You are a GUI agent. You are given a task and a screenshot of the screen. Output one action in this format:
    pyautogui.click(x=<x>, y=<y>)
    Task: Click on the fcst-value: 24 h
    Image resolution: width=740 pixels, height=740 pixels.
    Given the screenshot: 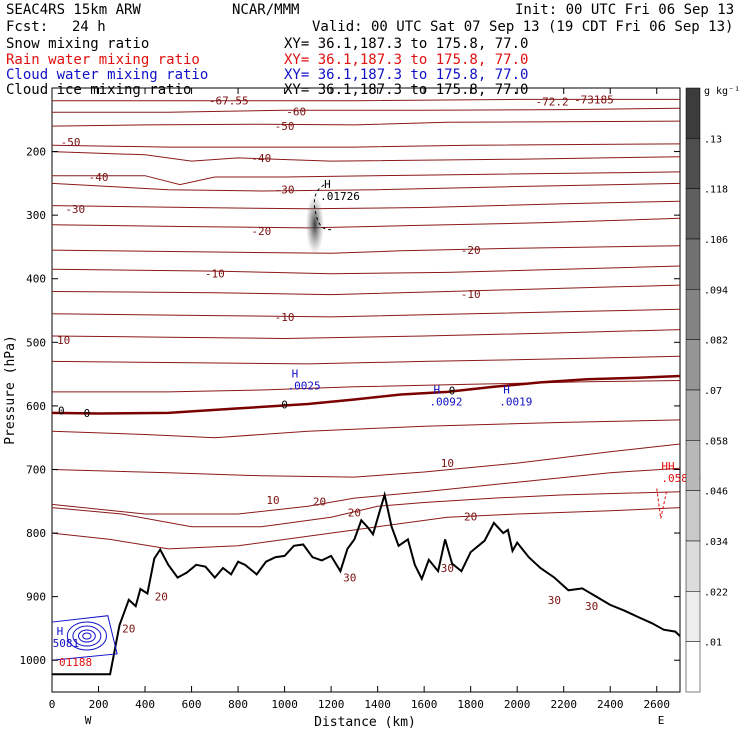 What is the action you would take?
    pyautogui.click(x=89, y=27)
    